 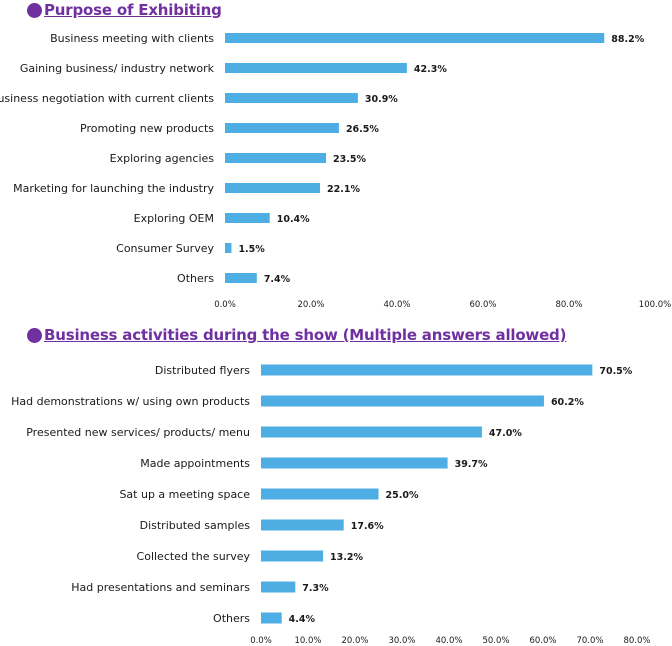 What do you see at coordinates (174, 218) in the screenshot?
I see `category-label: Exploring OEM` at bounding box center [174, 218].